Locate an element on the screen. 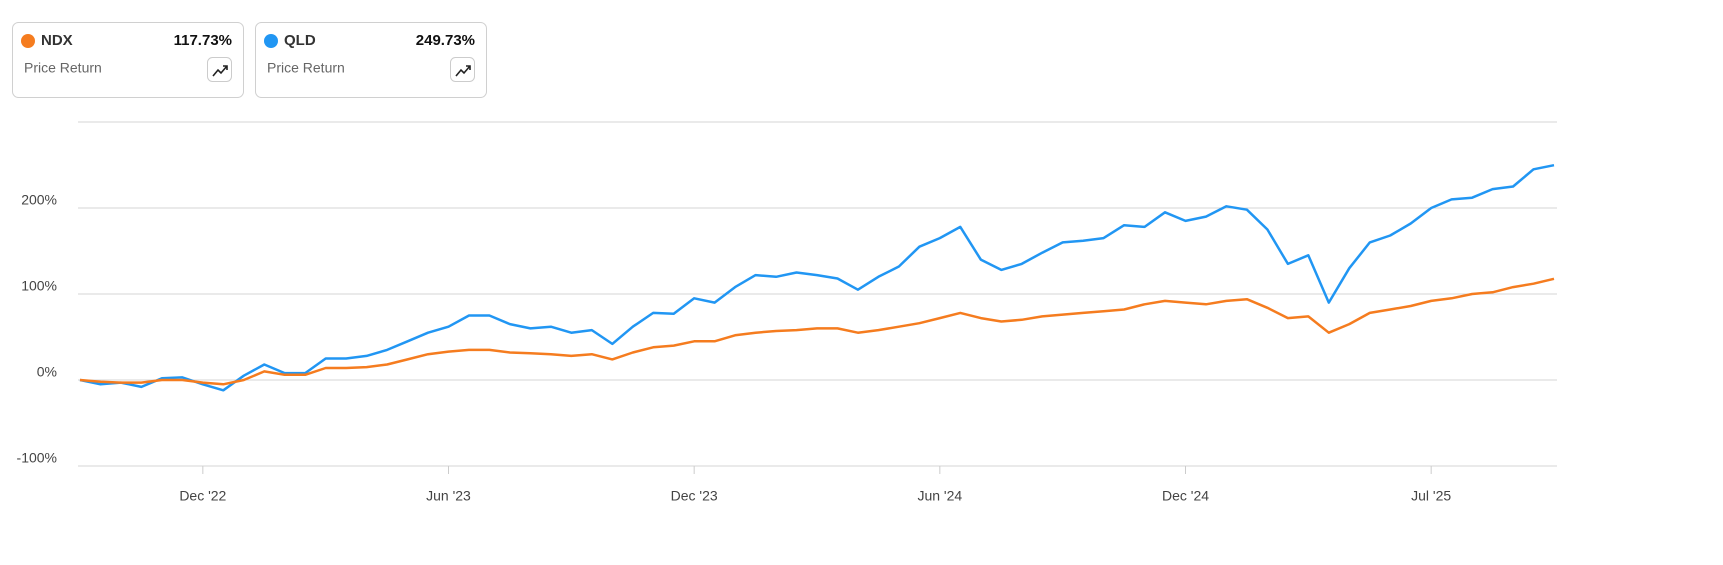 The image size is (1723, 565). legend-name: QLD is located at coordinates (300, 40).